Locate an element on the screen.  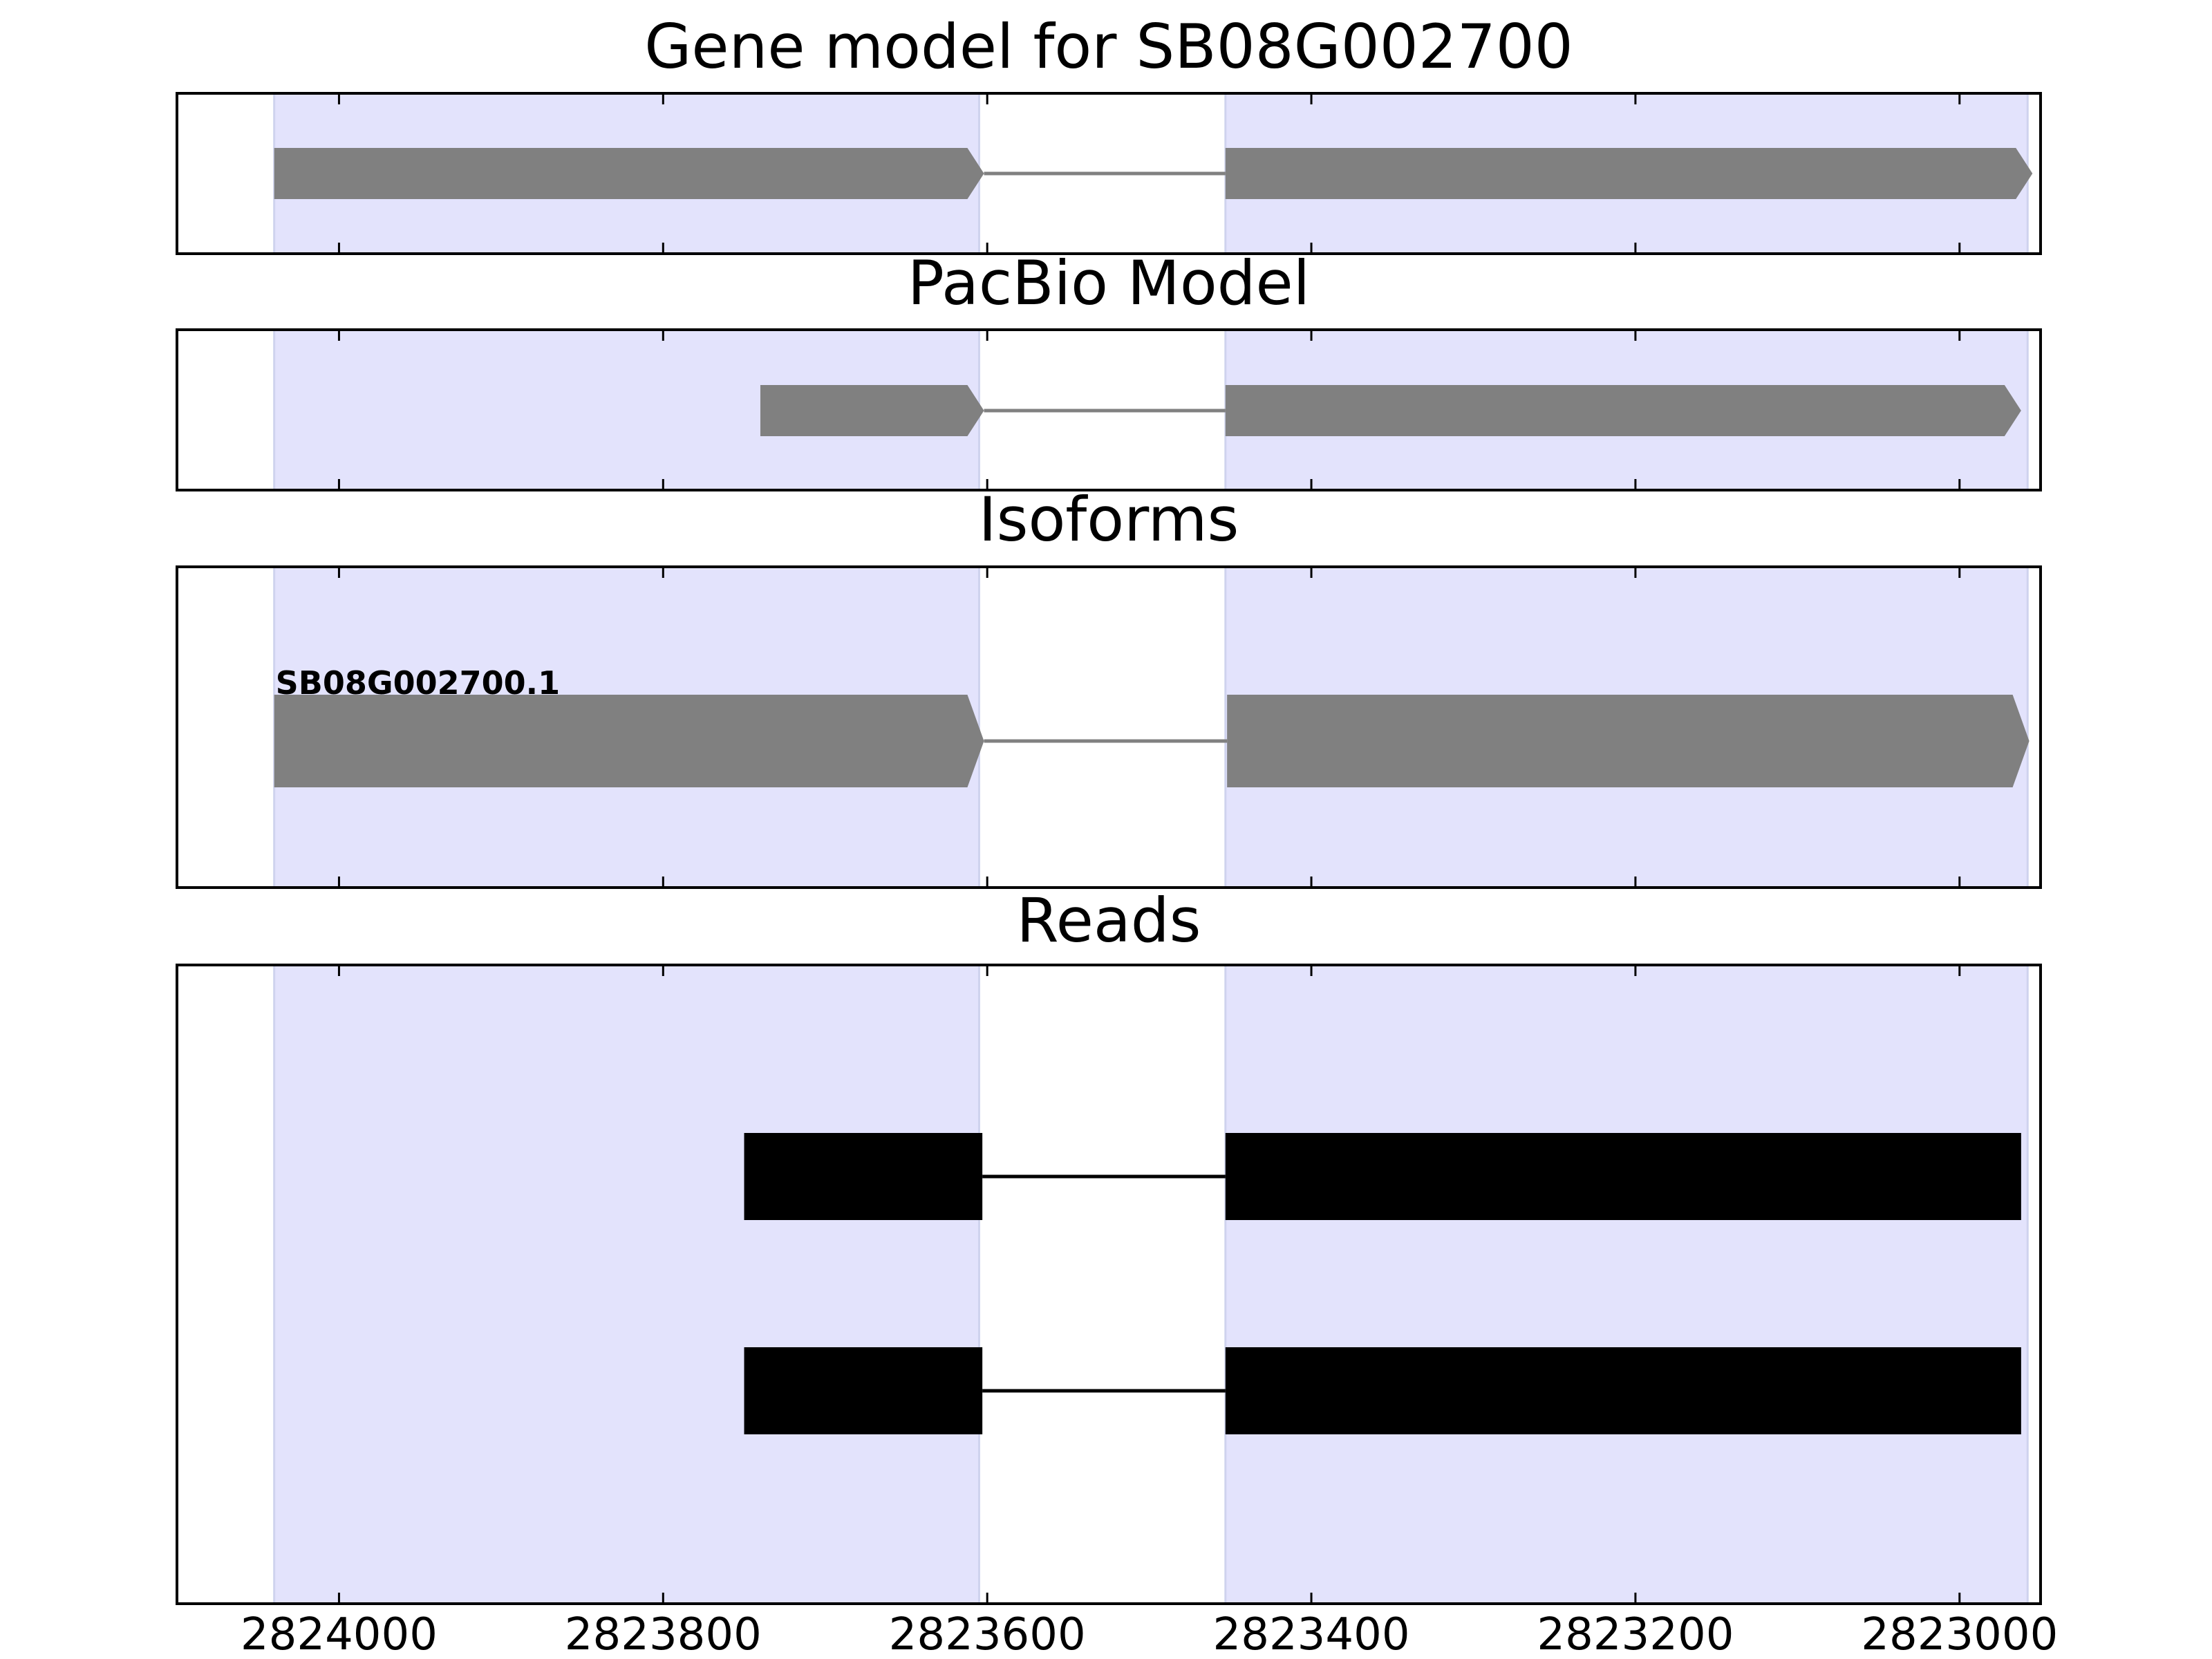
x-tick-label: 2823800 is located at coordinates (663, 1634).